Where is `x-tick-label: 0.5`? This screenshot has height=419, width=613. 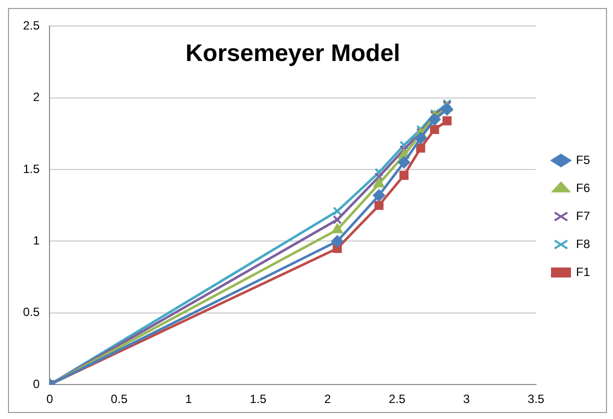 x-tick-label: 0.5 is located at coordinates (119, 399).